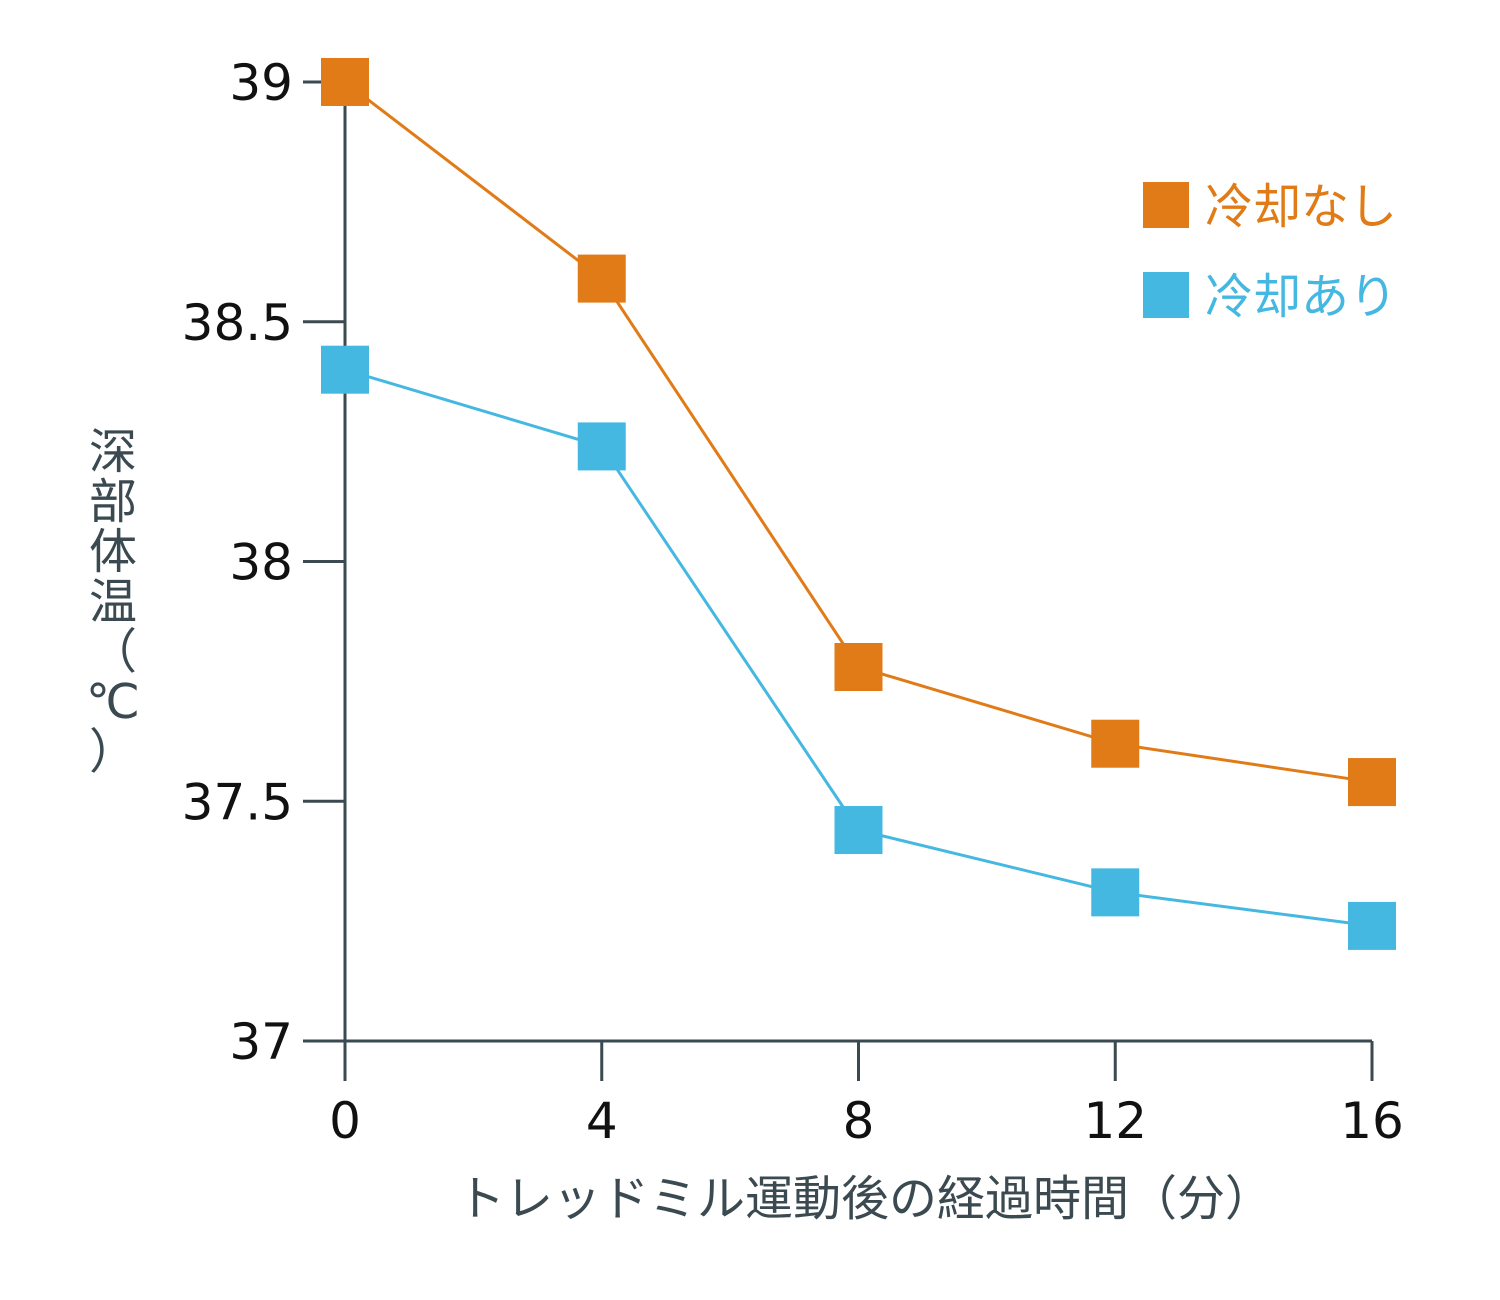 The height and width of the screenshot is (1300, 1500). Describe the element at coordinates (261, 1042) in the screenshot. I see `y-tick-label: 37` at that location.